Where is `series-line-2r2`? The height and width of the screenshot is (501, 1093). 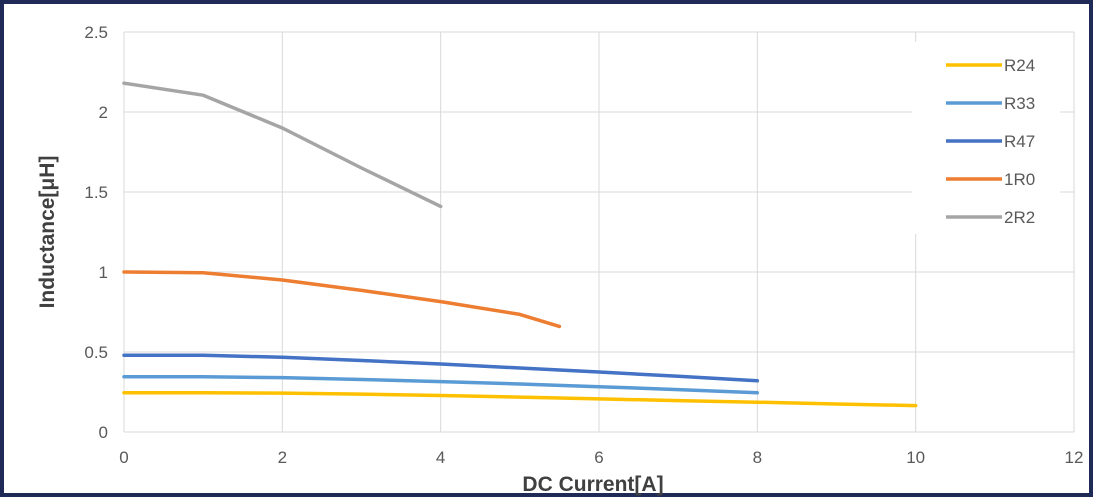
series-line-2r2 is located at coordinates (282, 145).